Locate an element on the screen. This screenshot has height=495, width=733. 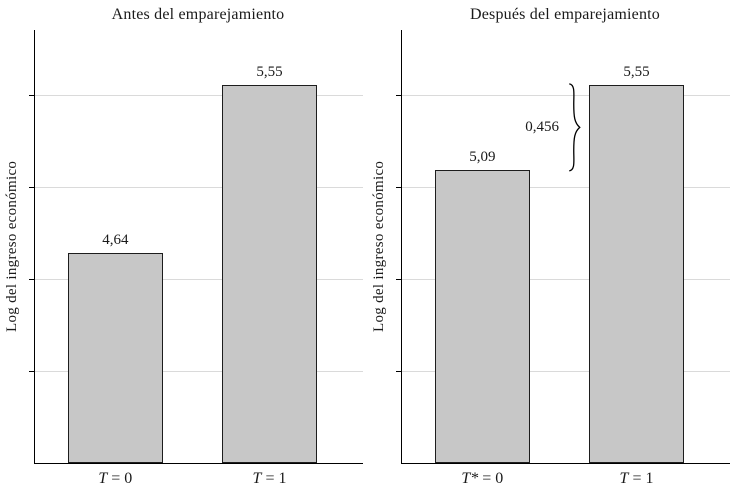
panel-title: Después del emparejamiento is located at coordinates (565, 14).